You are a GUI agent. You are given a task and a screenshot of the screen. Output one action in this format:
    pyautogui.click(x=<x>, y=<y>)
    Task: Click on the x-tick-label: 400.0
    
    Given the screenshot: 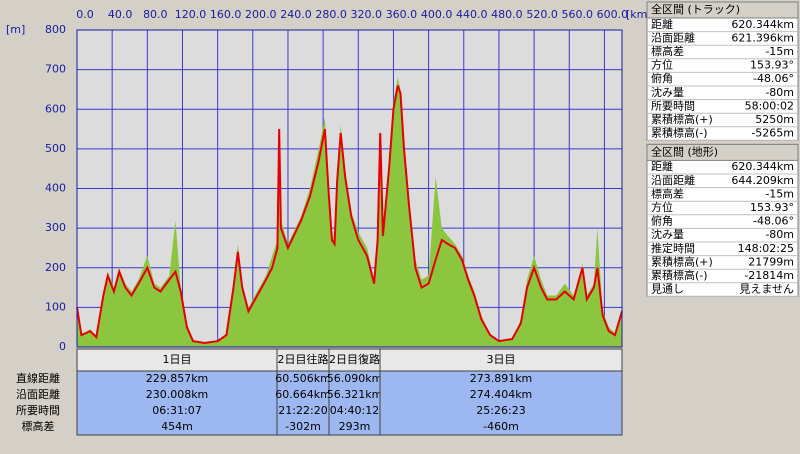 What is the action you would take?
    pyautogui.click(x=437, y=14)
    